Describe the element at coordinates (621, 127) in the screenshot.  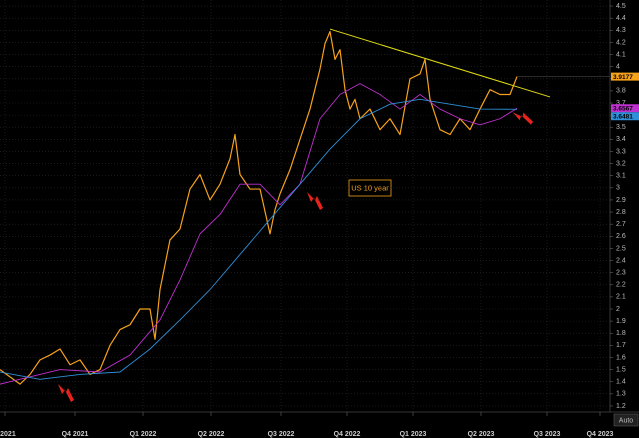
I see `y-tick-label: 3.5` at that location.